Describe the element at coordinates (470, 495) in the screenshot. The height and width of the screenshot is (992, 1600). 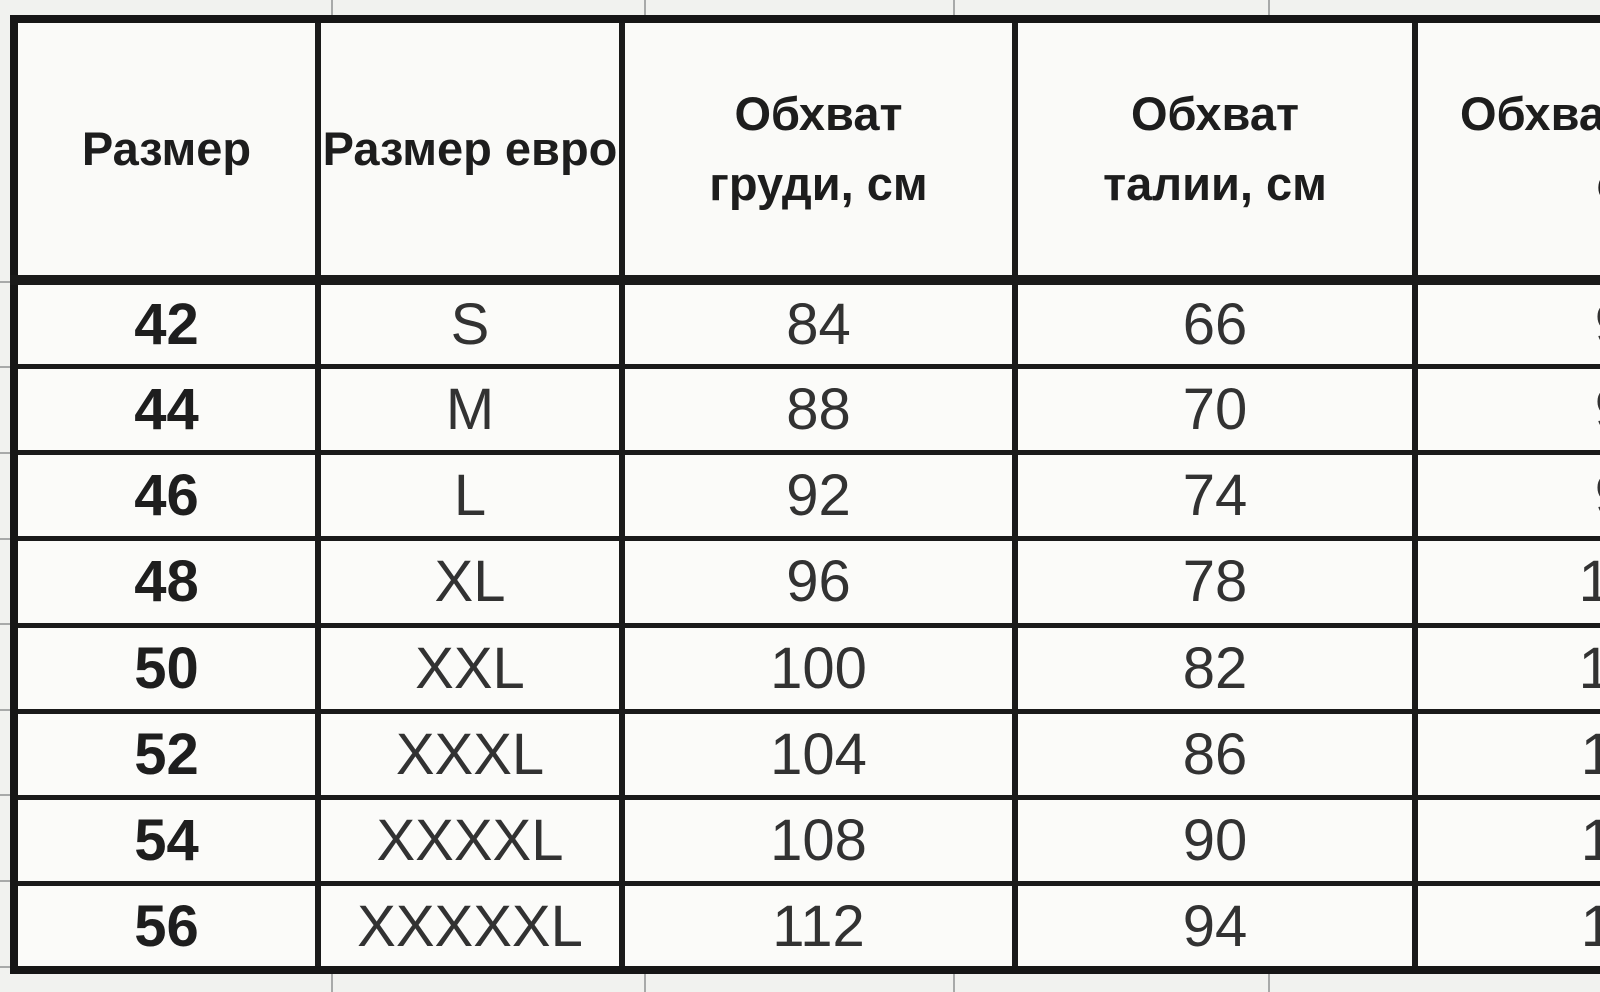
I see `table-cell: L` at that location.